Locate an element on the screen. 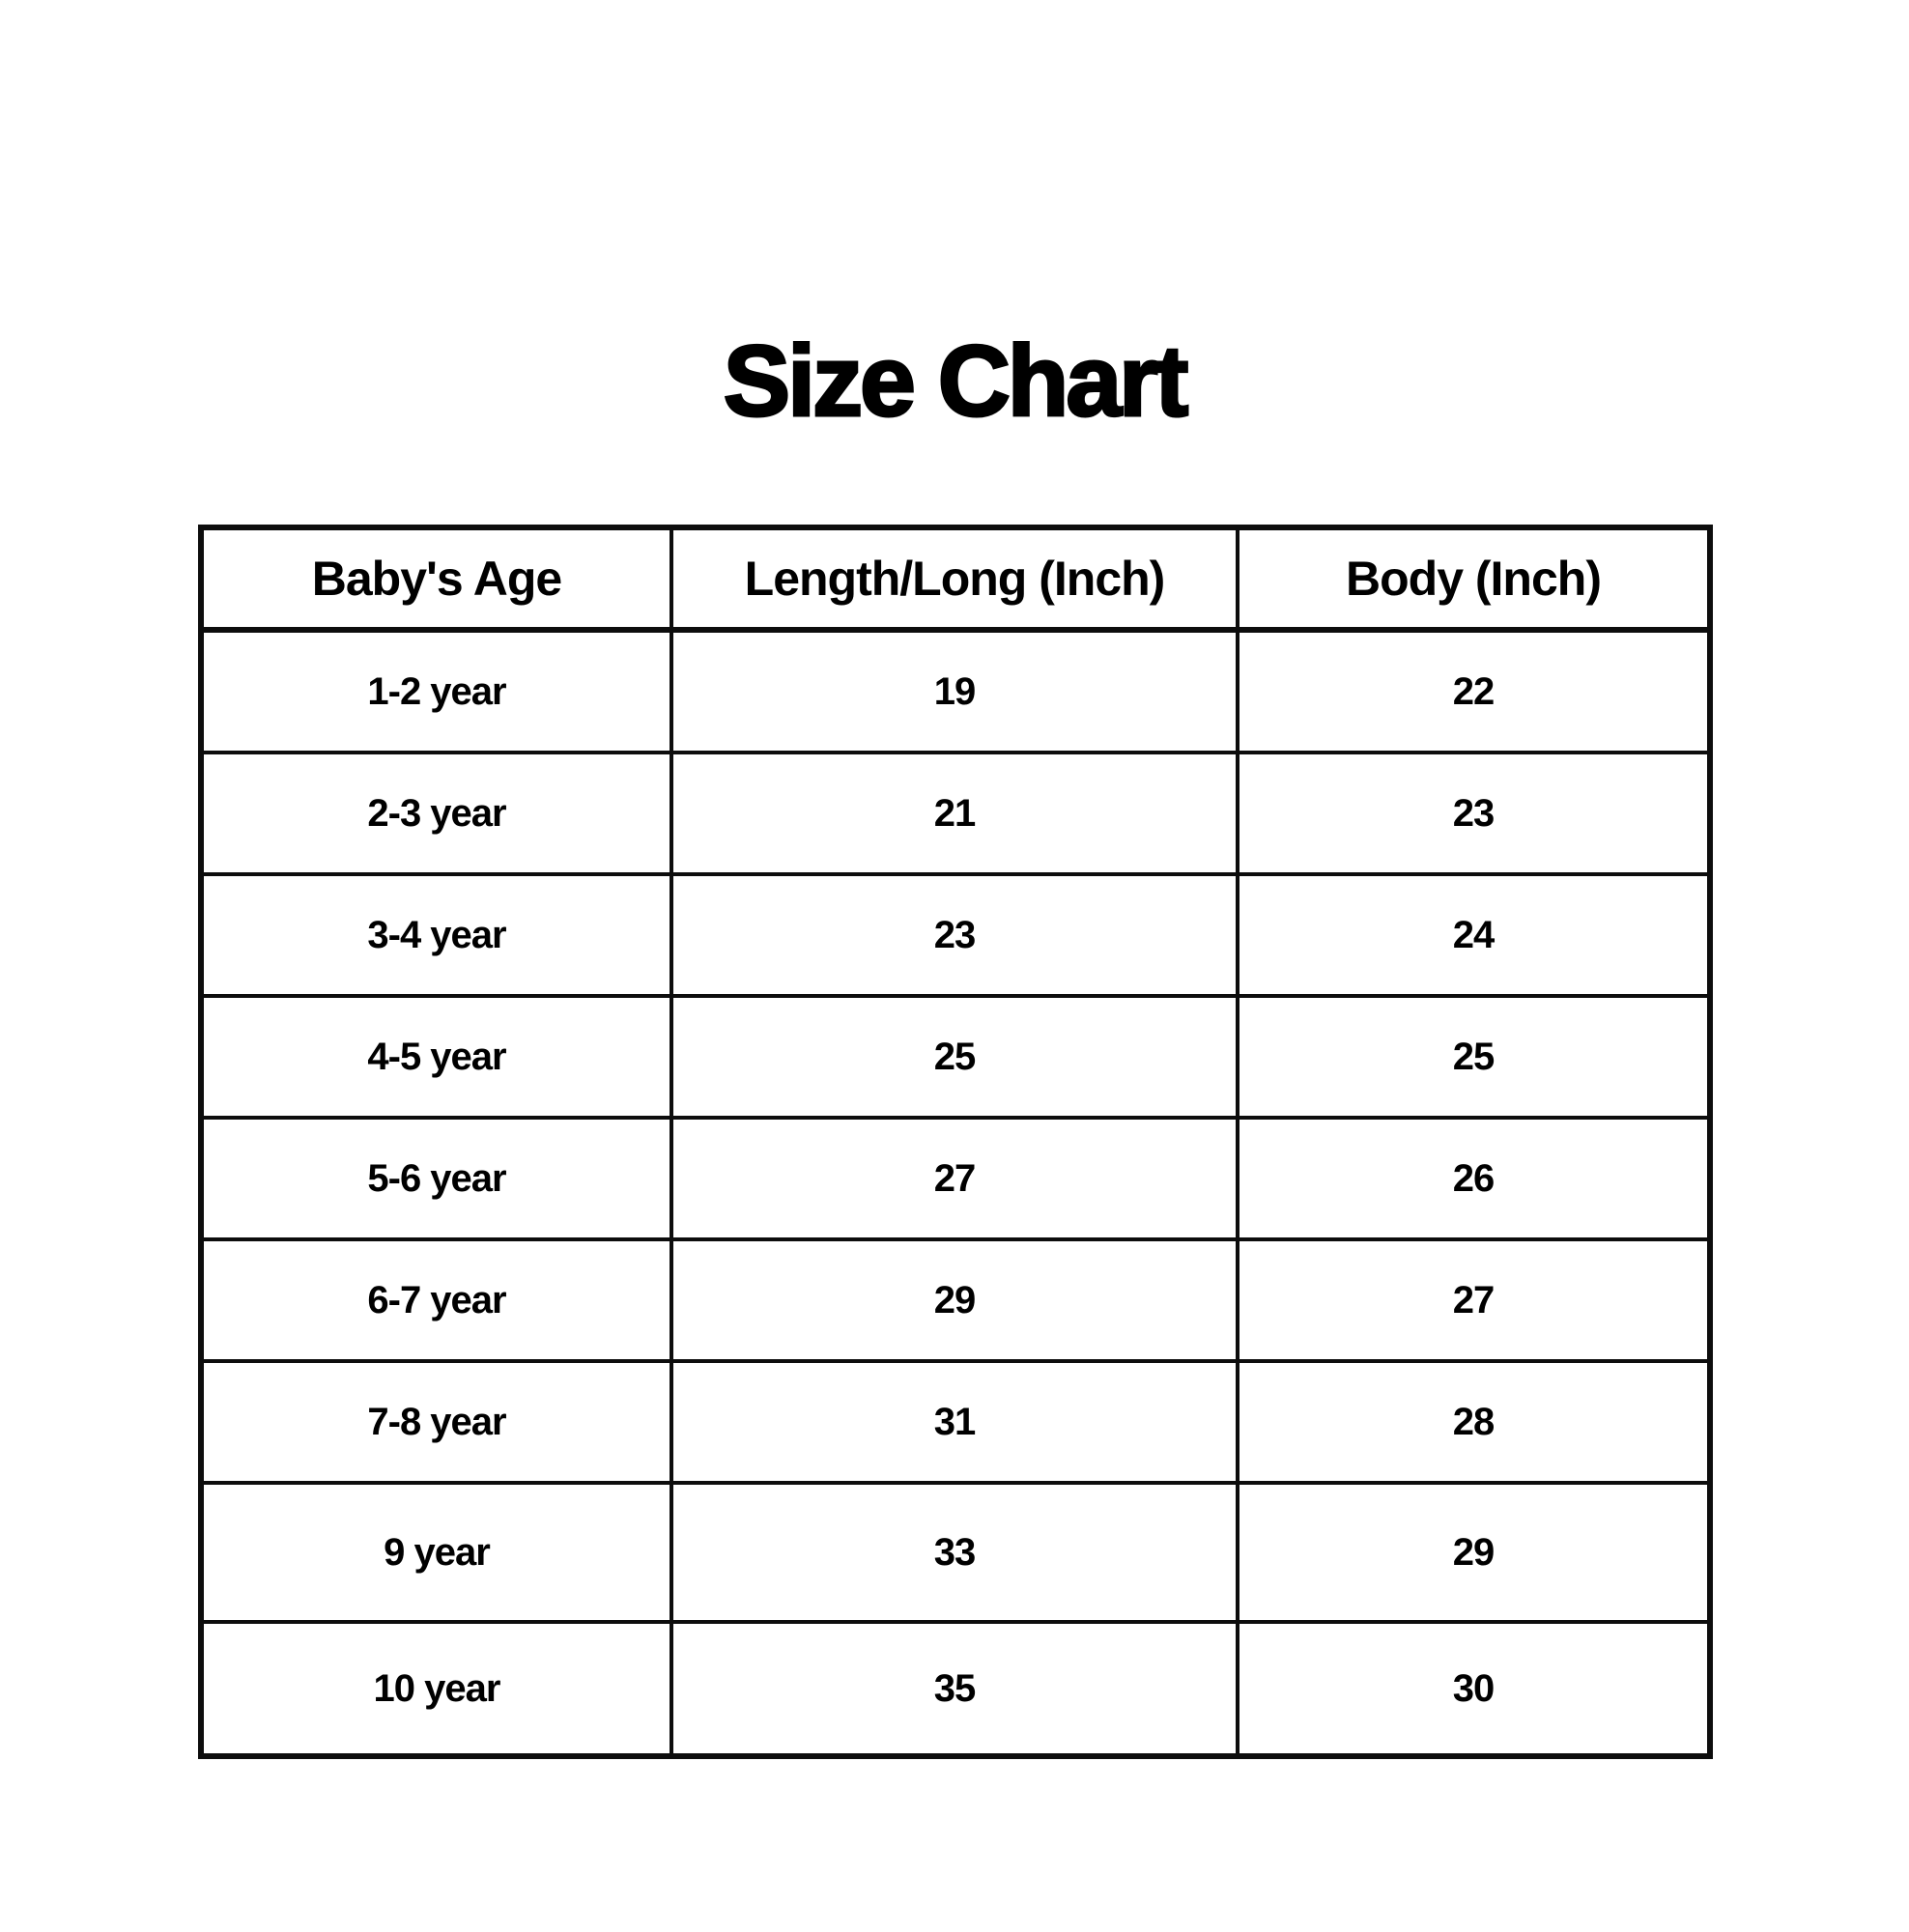  table-row: 9 year 33 29 is located at coordinates (955, 1552).